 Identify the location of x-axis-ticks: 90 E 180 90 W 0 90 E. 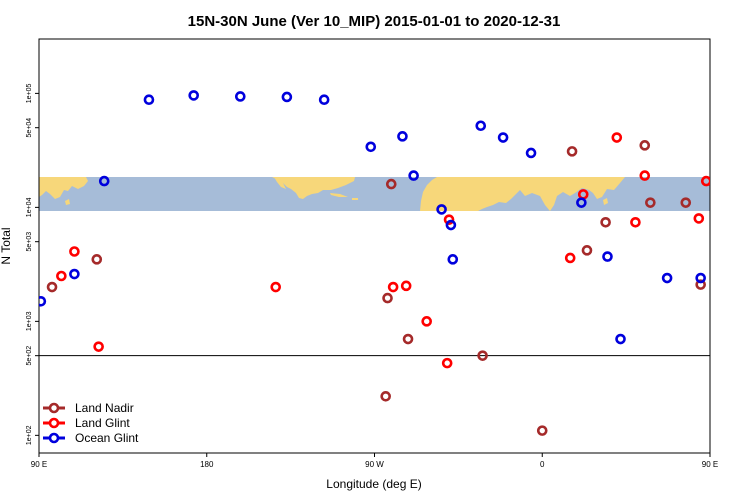
(374, 461).